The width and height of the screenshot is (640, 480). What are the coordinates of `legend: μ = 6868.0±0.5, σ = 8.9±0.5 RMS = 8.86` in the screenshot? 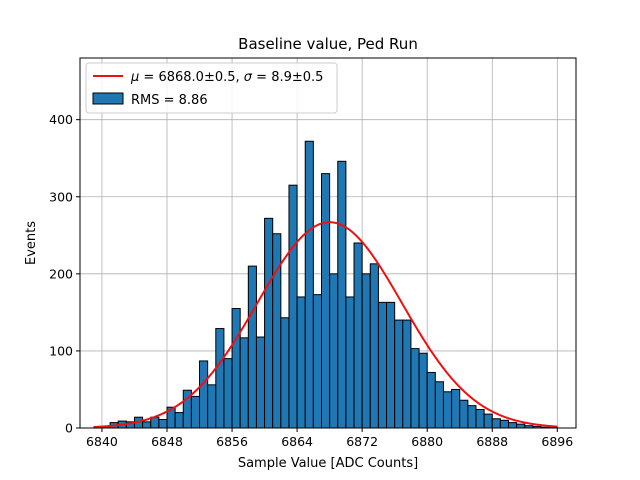 It's located at (211, 88).